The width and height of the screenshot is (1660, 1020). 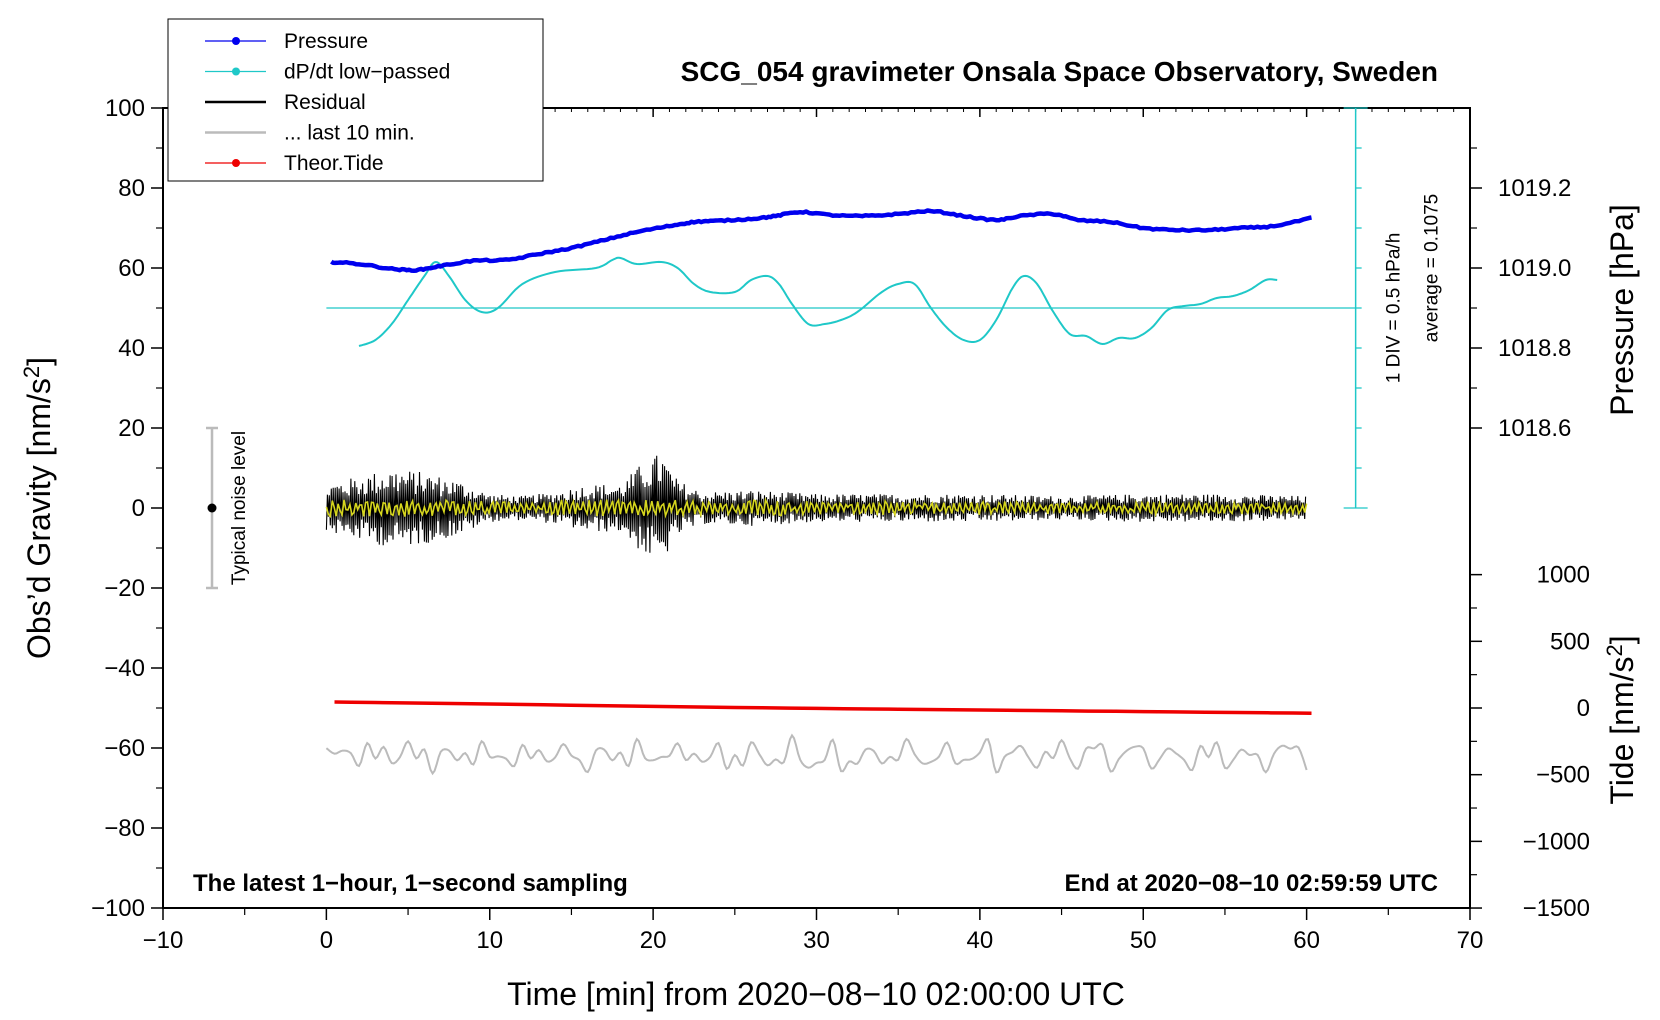 I want to click on dpdt-average-label: average = 0.1075, so click(x=1432, y=268).